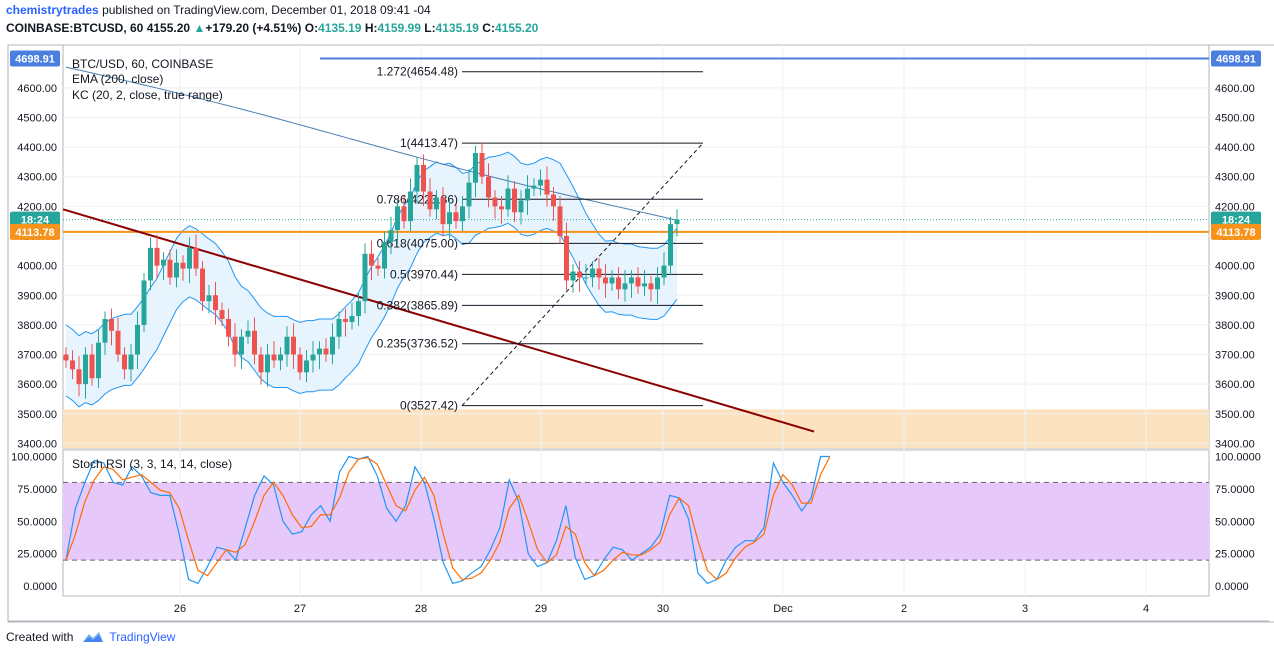 The height and width of the screenshot is (656, 1274). I want to click on close-label: C:, so click(488, 28).